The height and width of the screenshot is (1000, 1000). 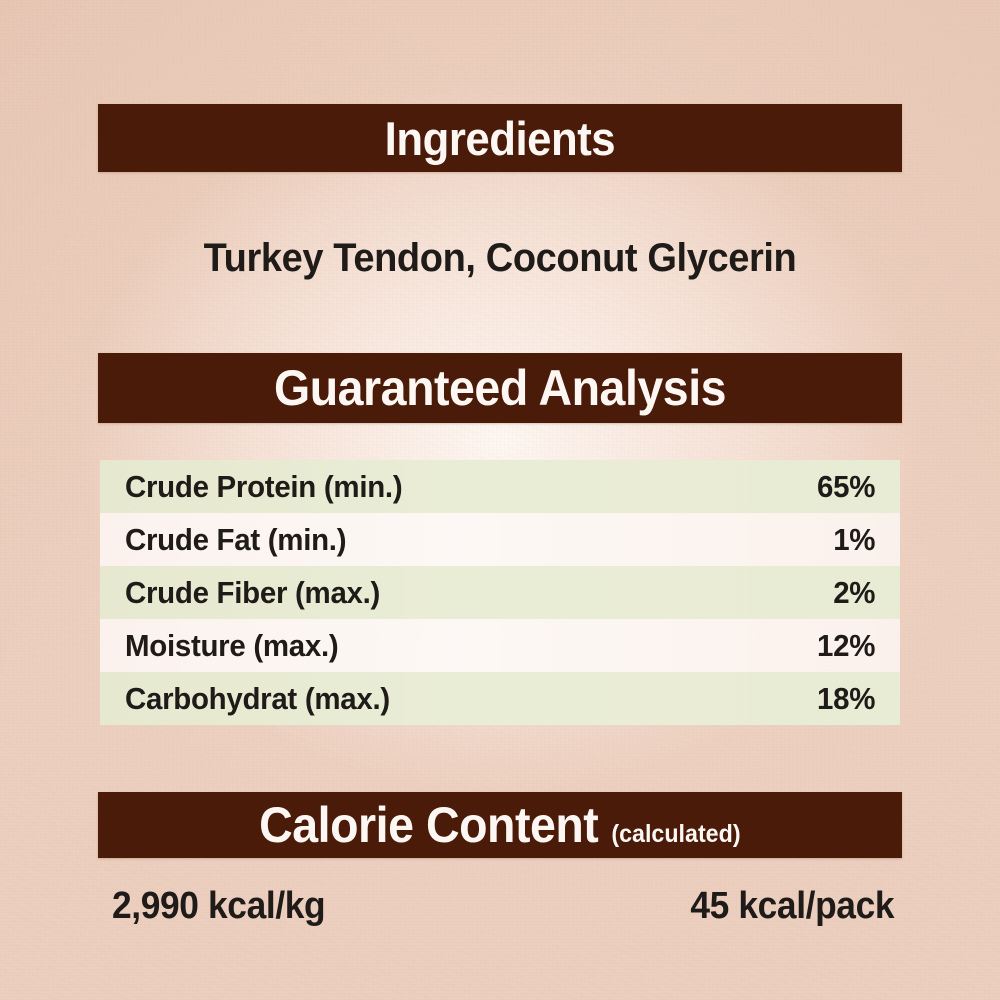 What do you see at coordinates (503, 906) in the screenshot?
I see `calorie-values-row: 2,990 kcal/kg 45 kcal/pack` at bounding box center [503, 906].